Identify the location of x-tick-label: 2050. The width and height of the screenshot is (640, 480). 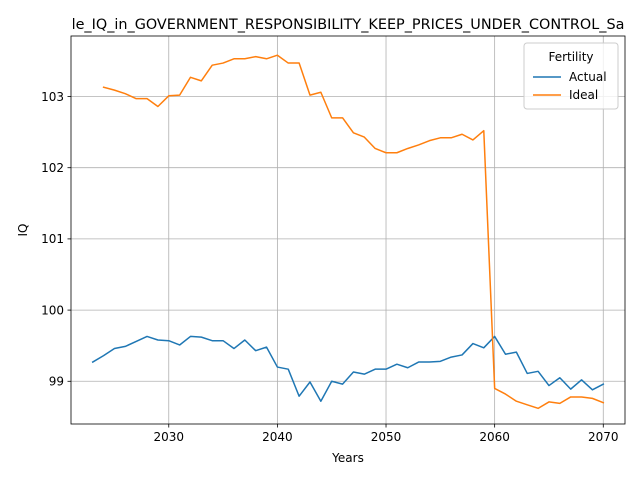
(386, 437).